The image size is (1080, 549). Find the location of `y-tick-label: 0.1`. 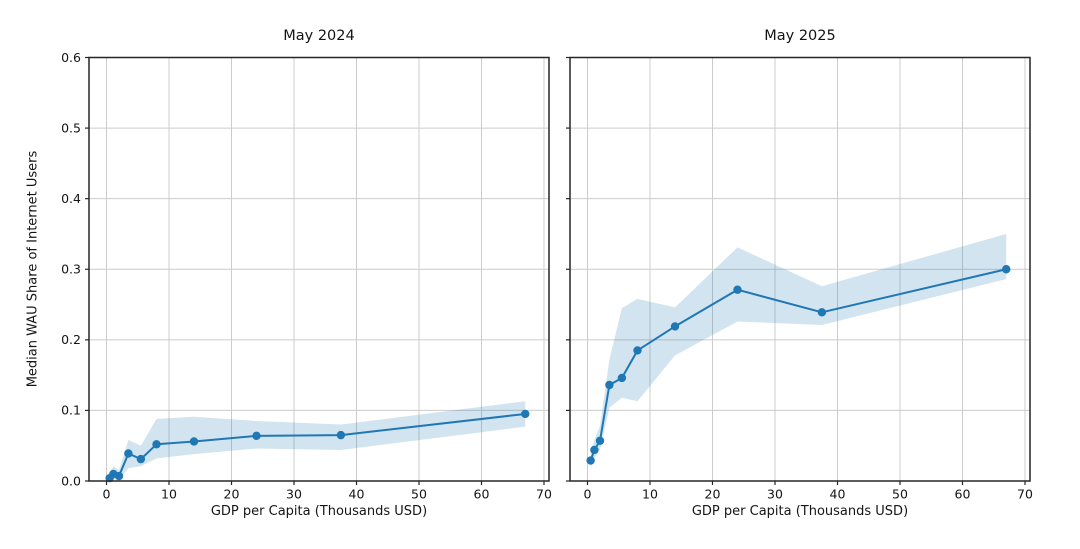

y-tick-label: 0.1 is located at coordinates (71, 410).